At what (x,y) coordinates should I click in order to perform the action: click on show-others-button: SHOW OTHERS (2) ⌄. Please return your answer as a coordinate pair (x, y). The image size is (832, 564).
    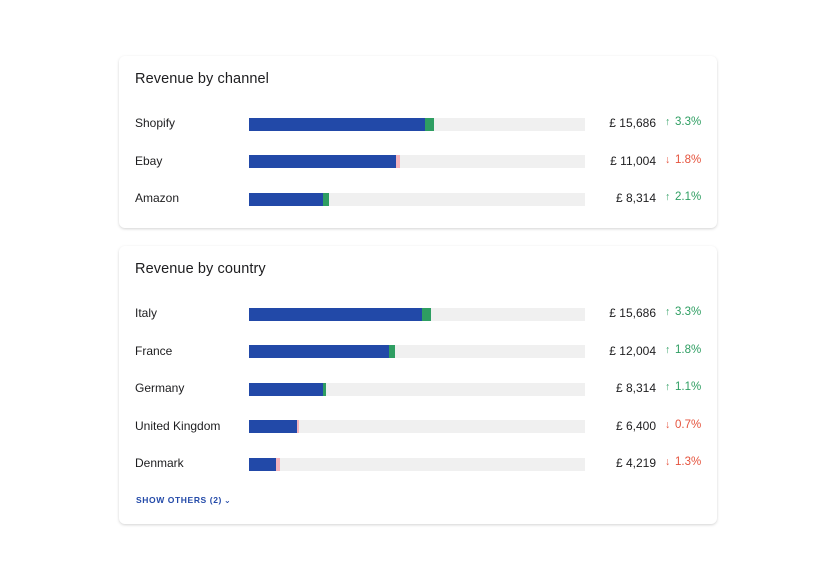
    Looking at the image, I should click on (183, 500).